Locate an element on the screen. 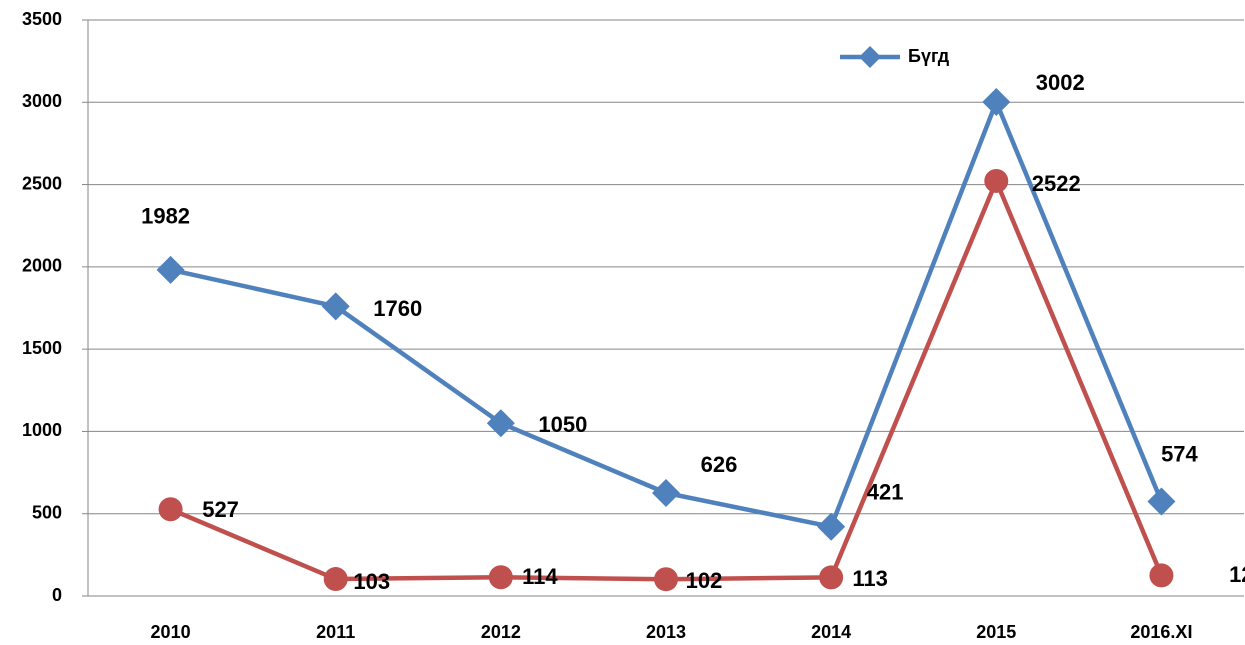 This screenshot has height=645, width=1245. y-tick-label: 500 is located at coordinates (47, 512).